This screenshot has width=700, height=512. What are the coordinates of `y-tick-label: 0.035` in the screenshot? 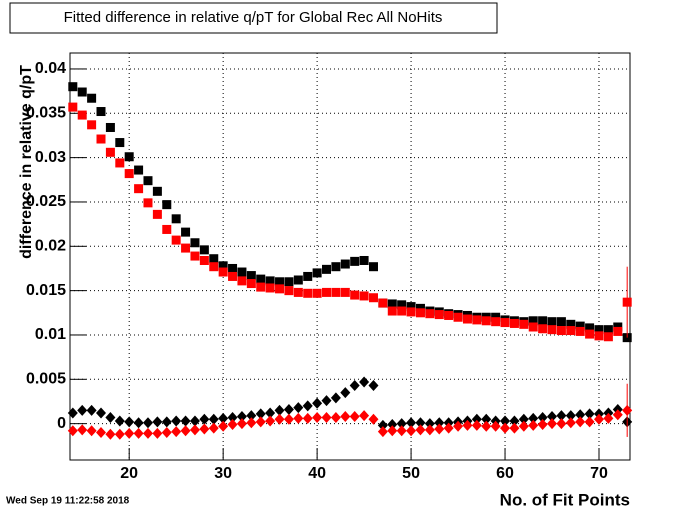 It's located at (46, 113).